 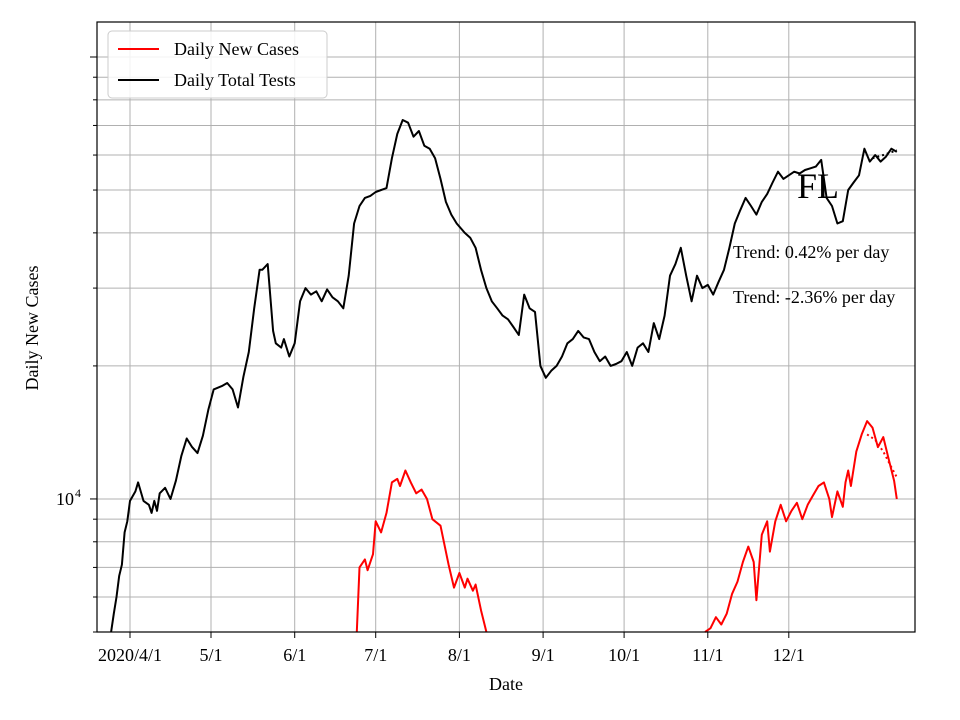 I want to click on x-tick-label: 12/1, so click(x=789, y=655).